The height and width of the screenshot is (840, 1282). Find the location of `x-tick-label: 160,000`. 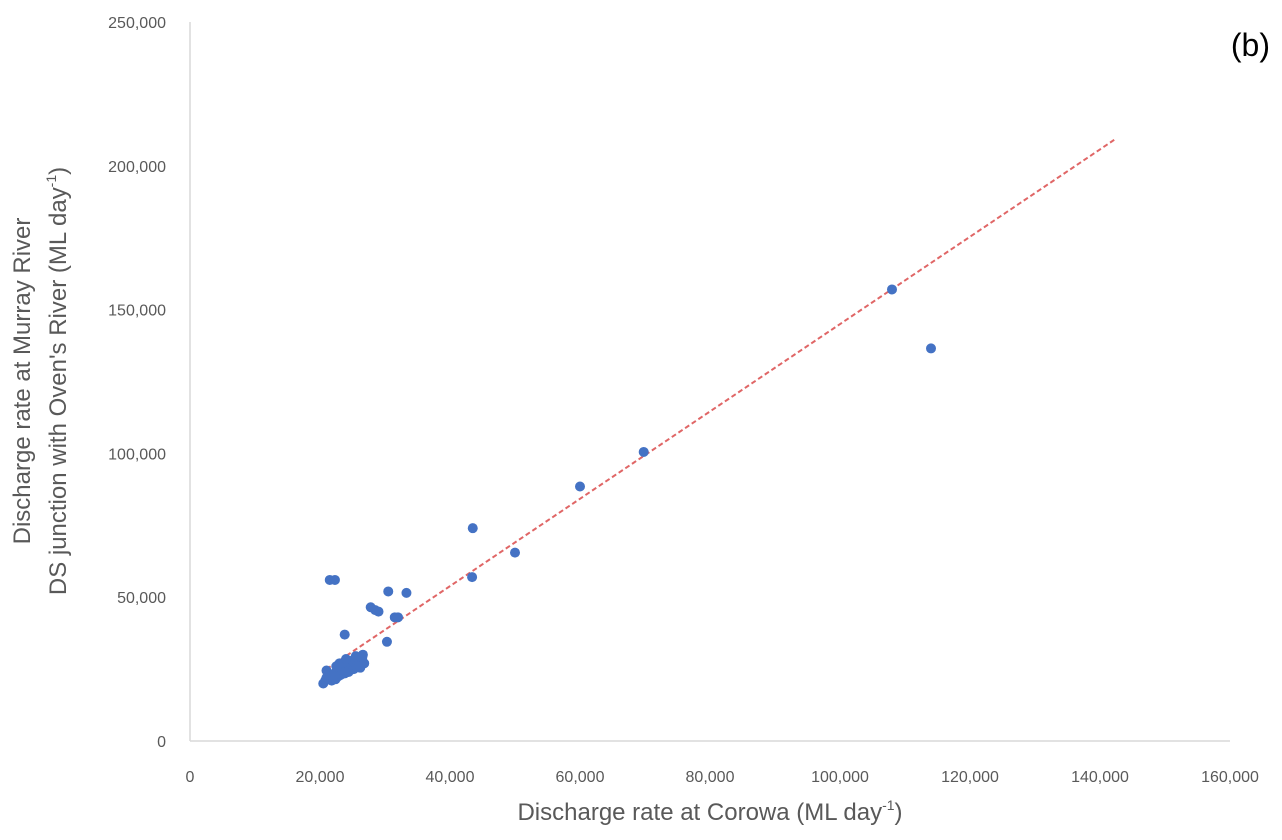

x-tick-label: 160,000 is located at coordinates (1230, 777).